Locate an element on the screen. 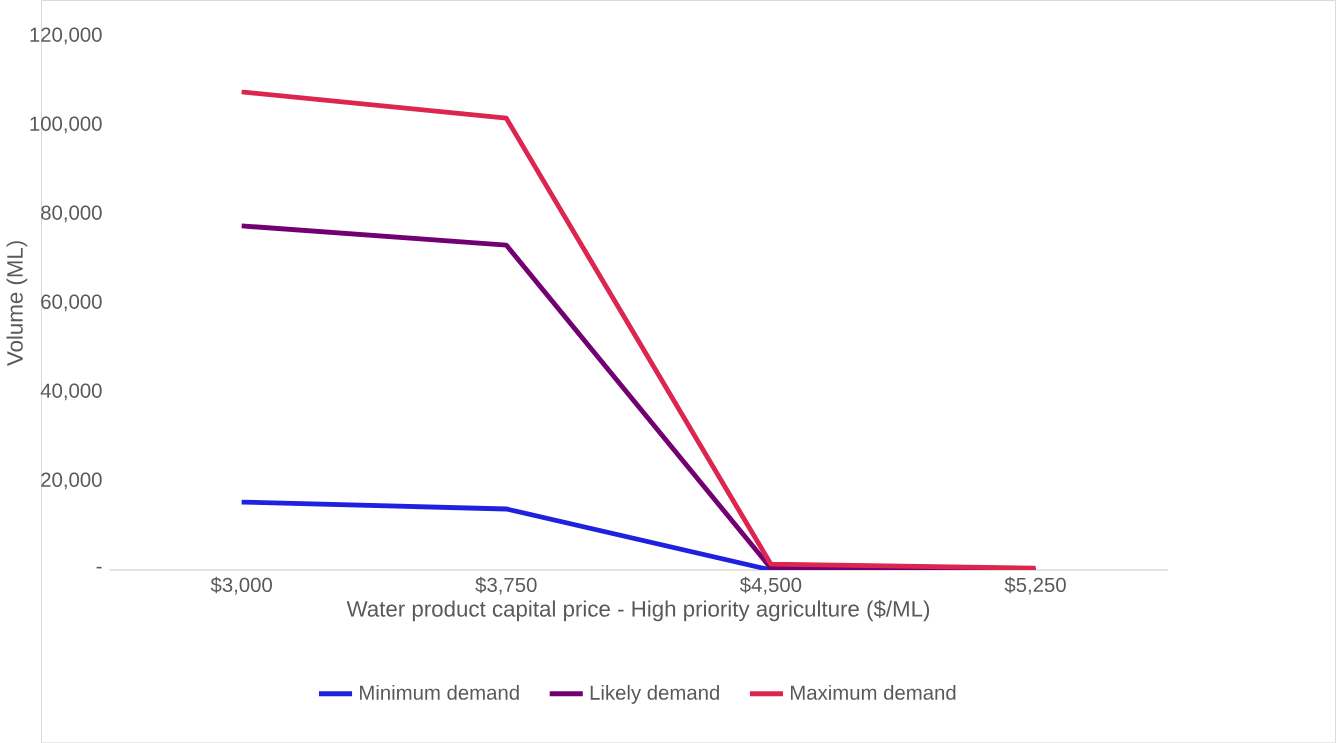 This screenshot has height=743, width=1336. legend-label: Likely demand is located at coordinates (654, 694).